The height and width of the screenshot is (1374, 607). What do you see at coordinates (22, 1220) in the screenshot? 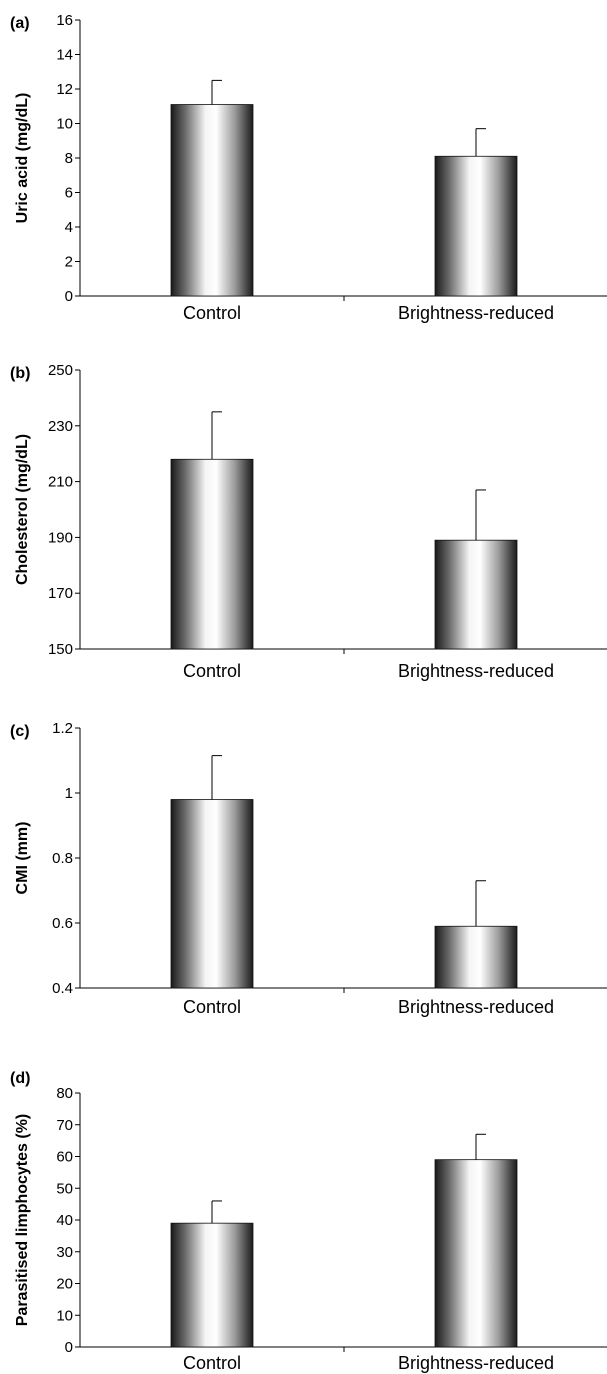
I see `y-axis-label: Parasitised limphocytes (%)` at bounding box center [22, 1220].